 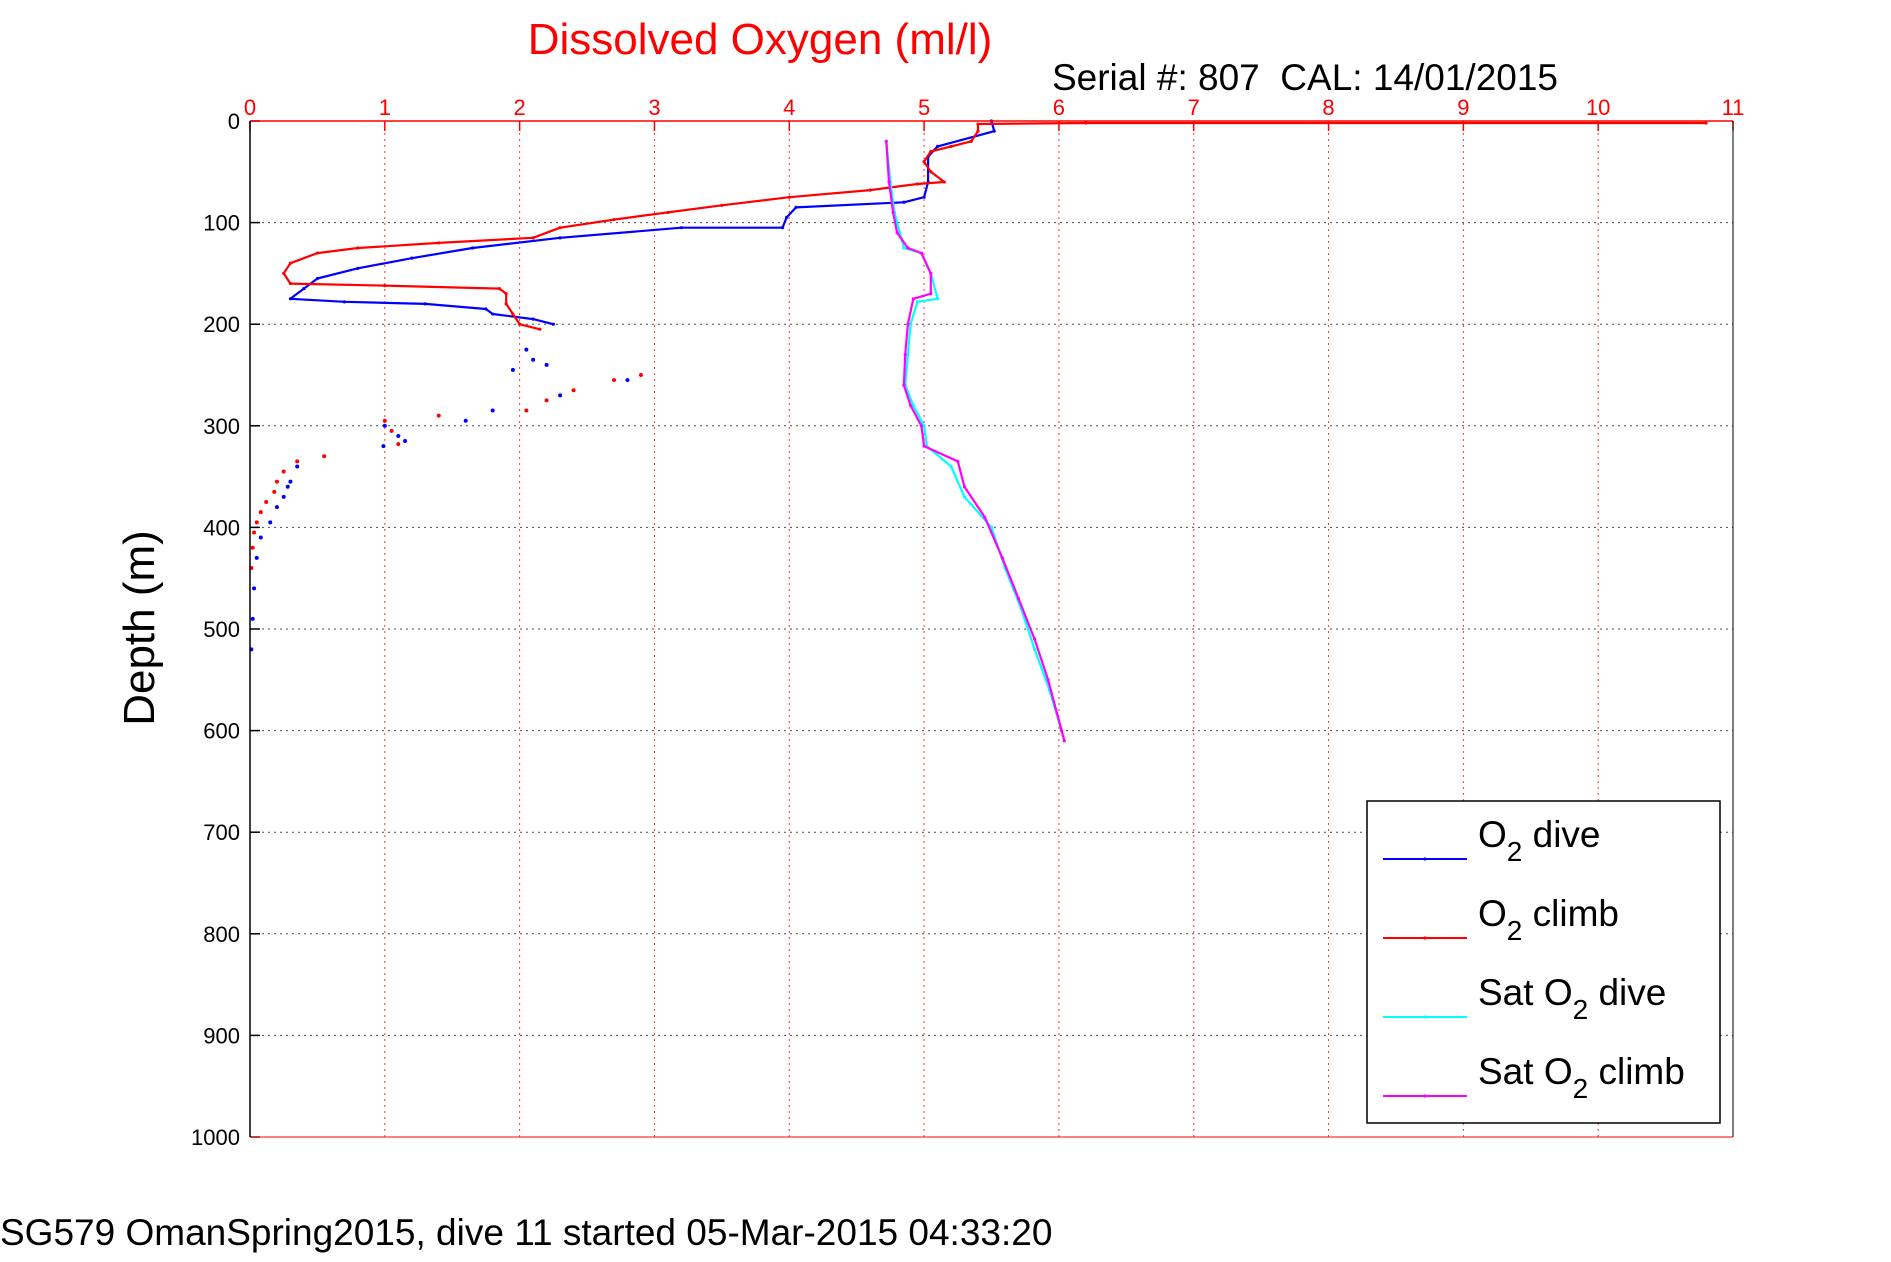 I want to click on y-tick-label: 500, so click(x=221, y=629).